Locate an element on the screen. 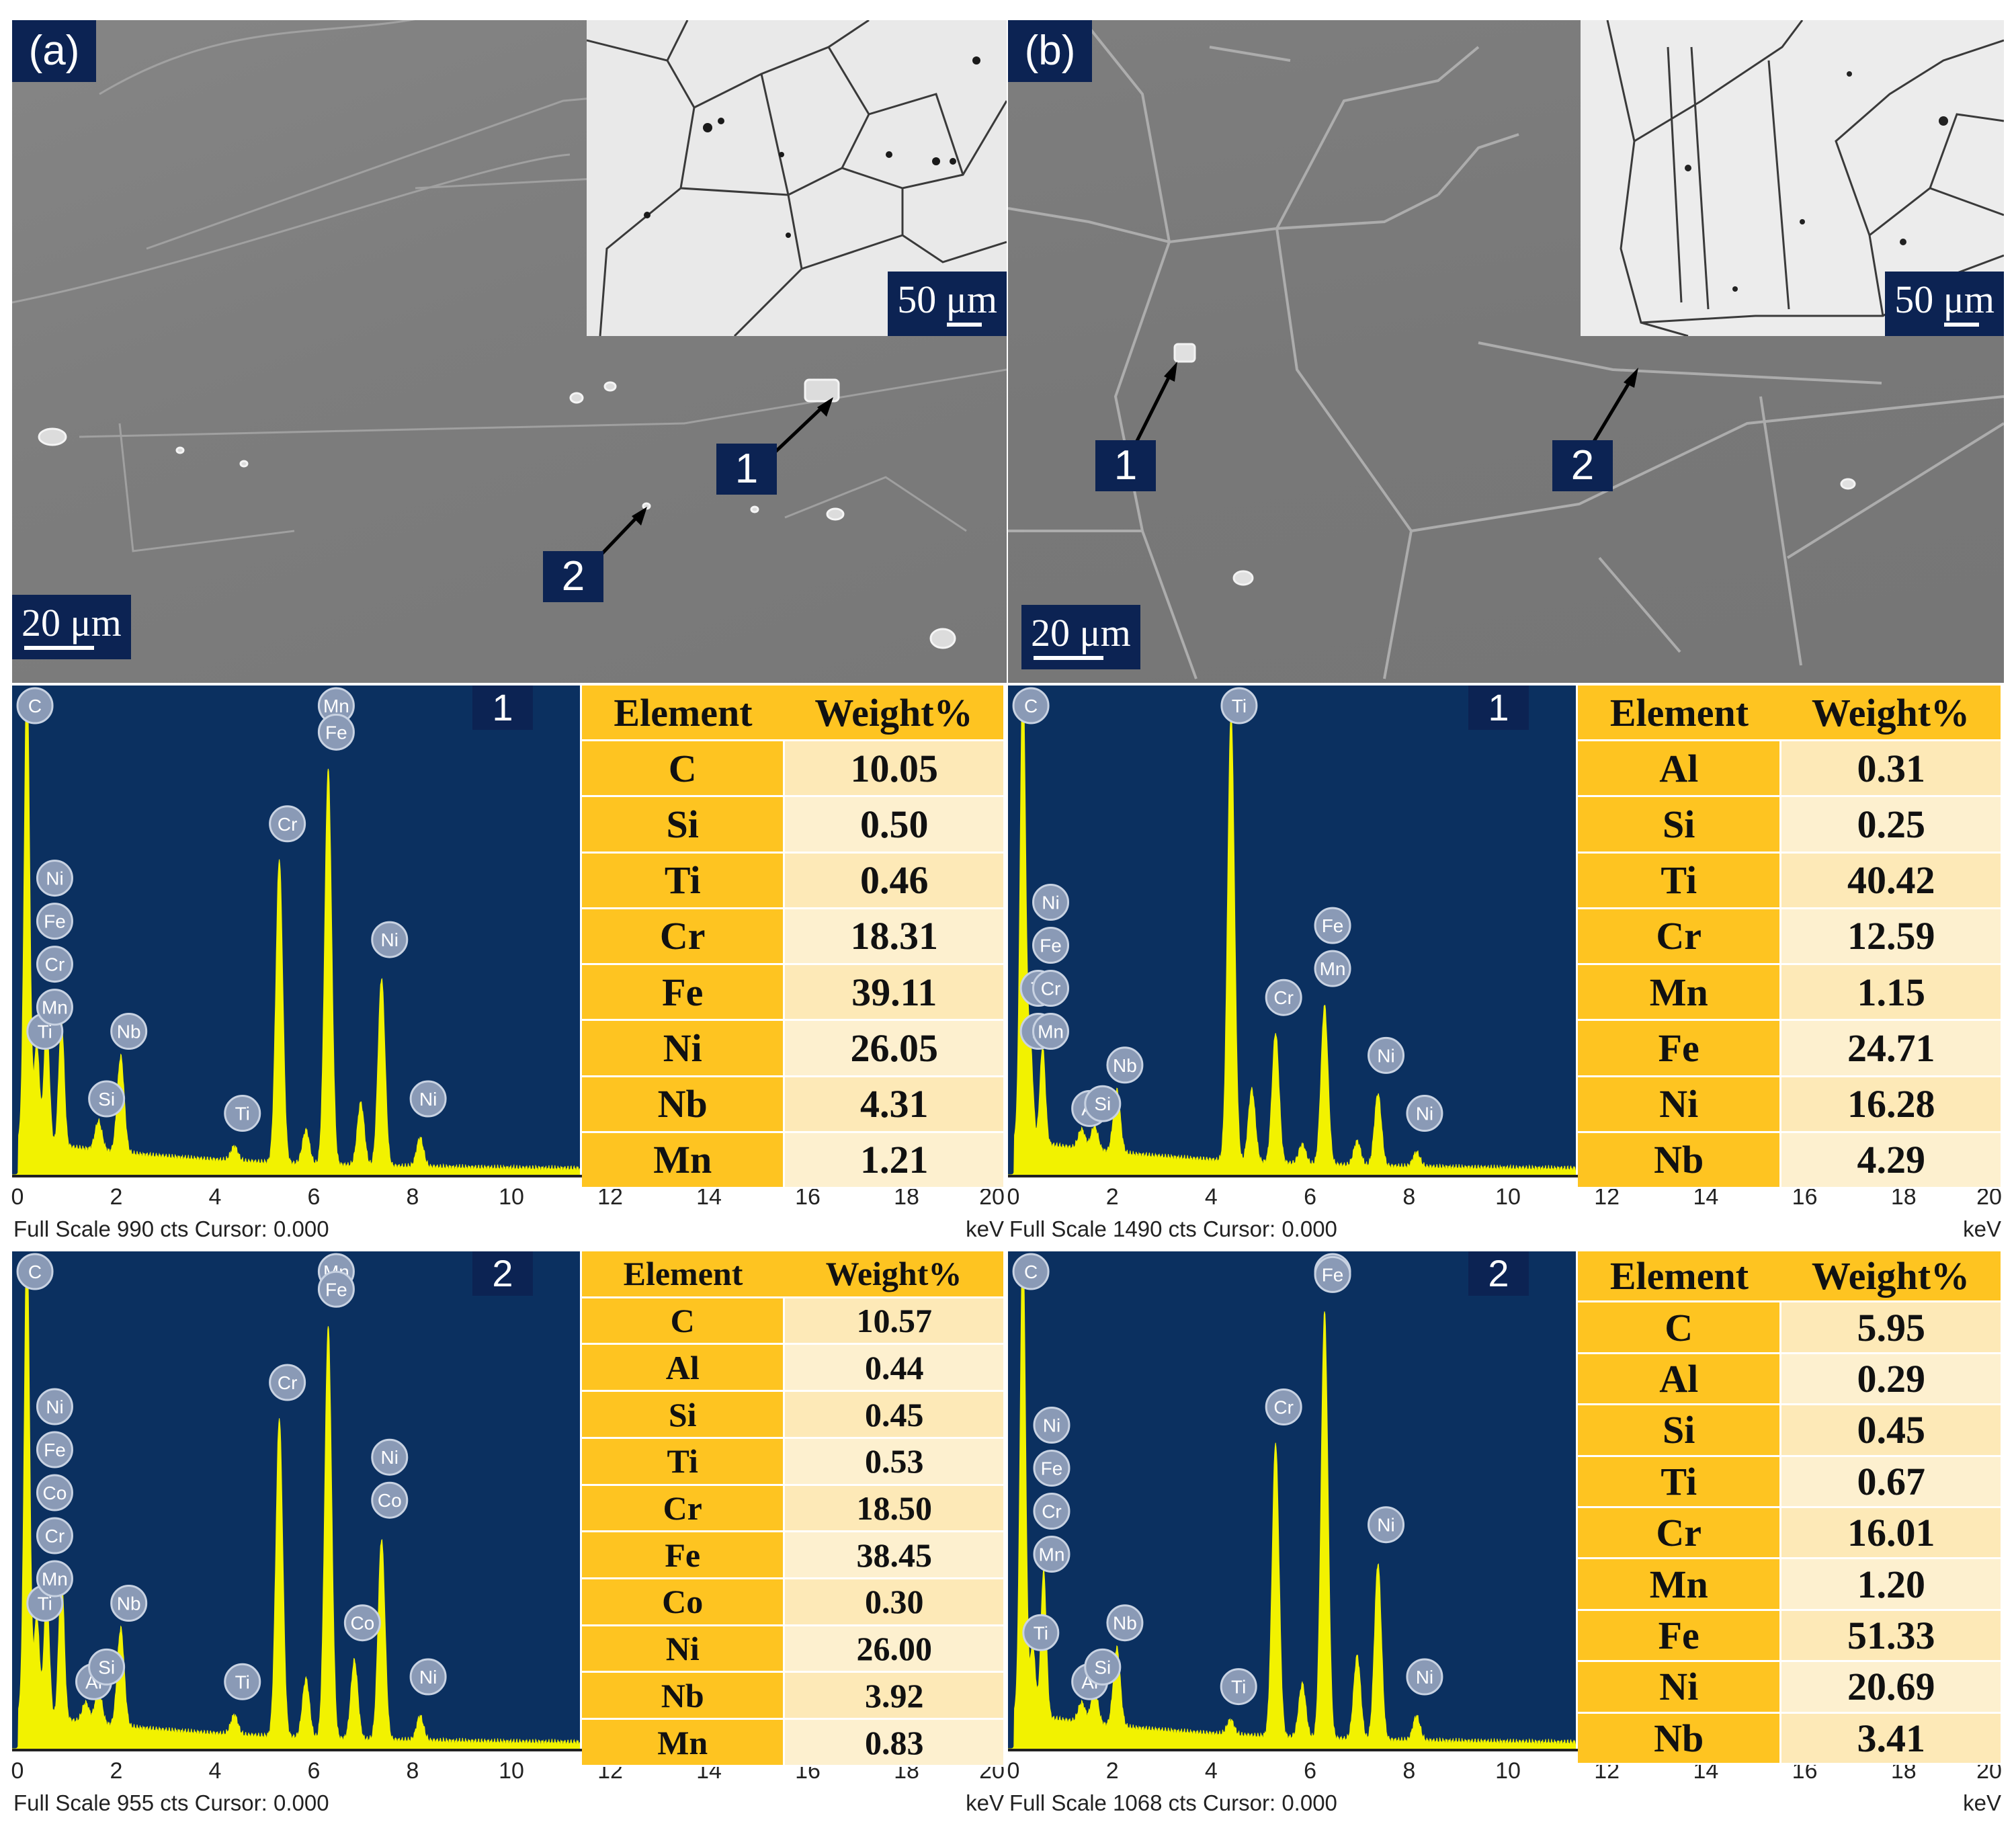 The image size is (2016, 1824). x-tick-label: 12 is located at coordinates (1607, 1197).